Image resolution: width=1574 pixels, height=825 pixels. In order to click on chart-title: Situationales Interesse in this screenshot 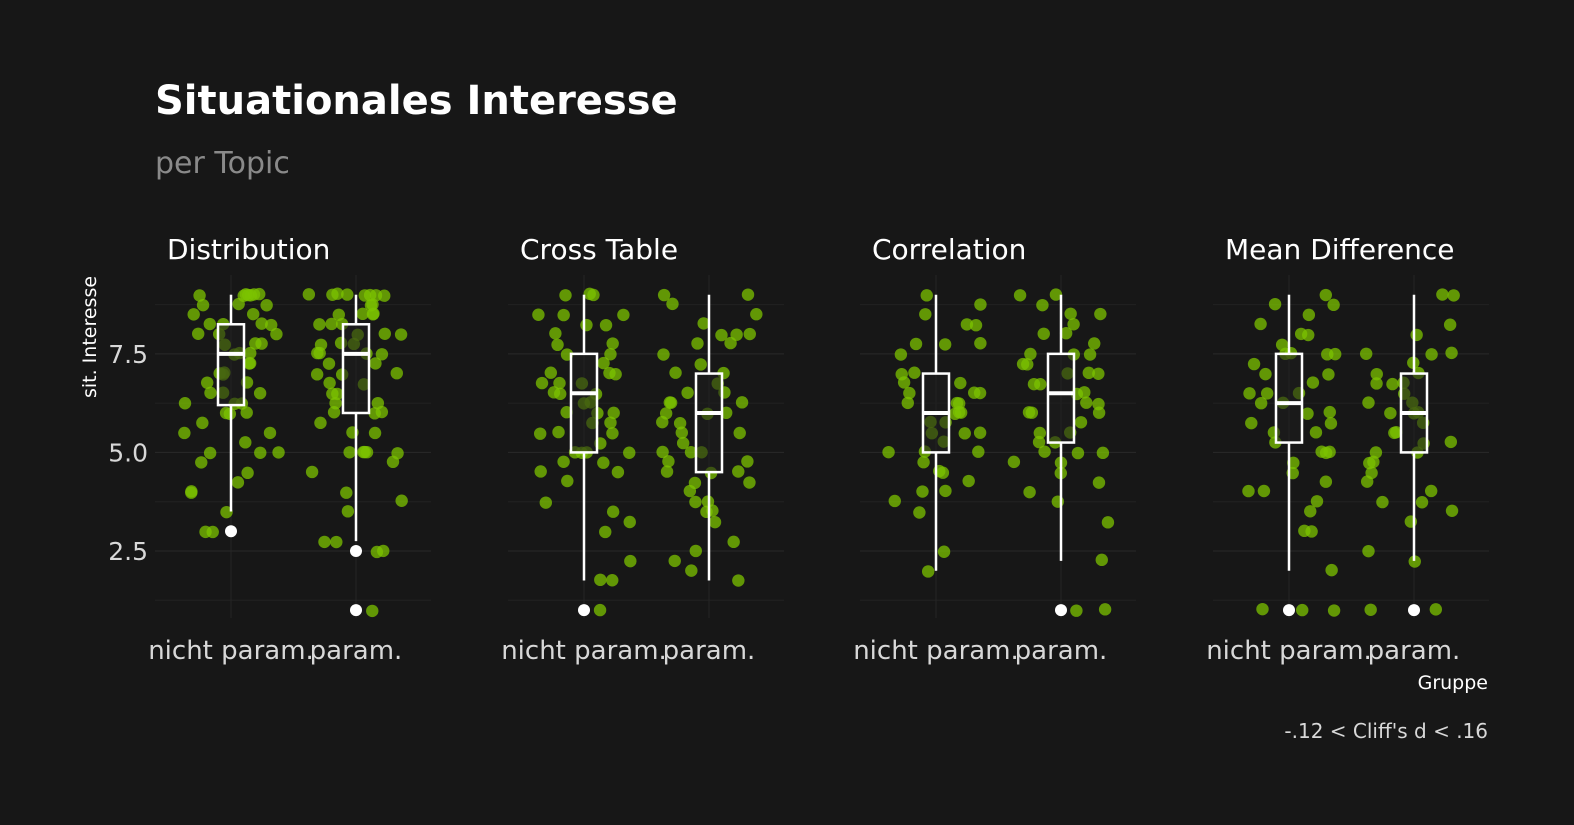, I will do `click(416, 101)`.